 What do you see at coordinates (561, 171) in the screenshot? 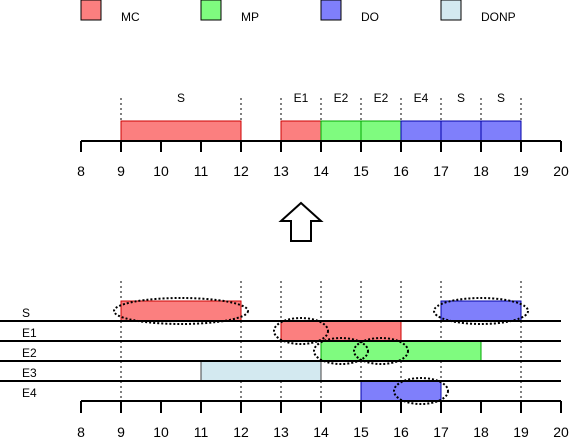
I see `top-axis-tick-label: 20` at bounding box center [561, 171].